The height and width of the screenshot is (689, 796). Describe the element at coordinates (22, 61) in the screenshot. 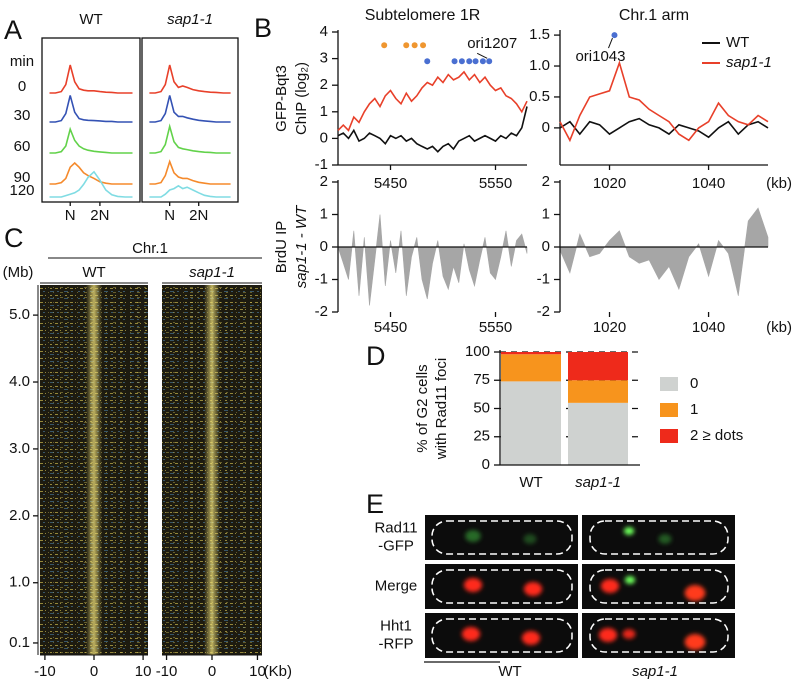

I see `y-axis-label: min` at that location.